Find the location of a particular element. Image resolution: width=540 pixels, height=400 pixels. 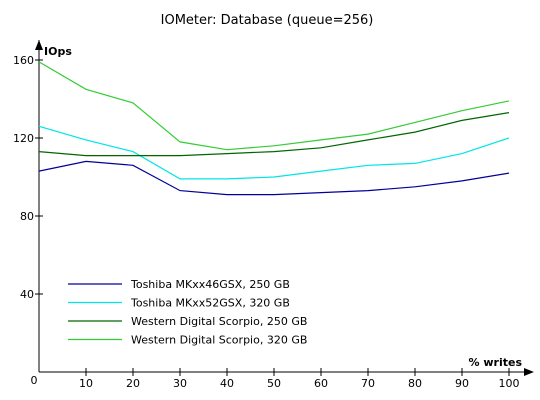

x-ticks: 10 20 30 40 50 60 70 80 90 100 is located at coordinates (299, 379).